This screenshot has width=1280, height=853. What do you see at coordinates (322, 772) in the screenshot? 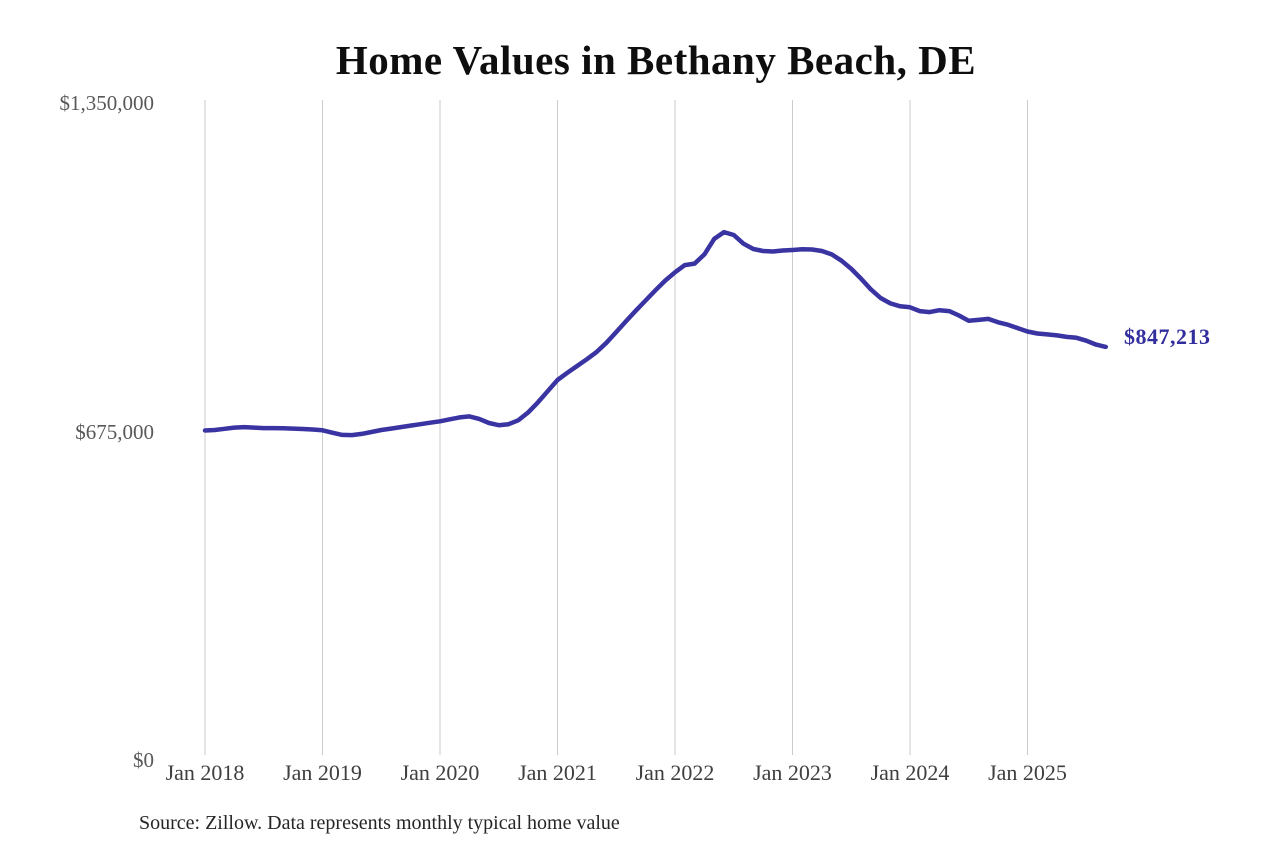
I see `x-tick-label-jan-2019: Jan 2019` at bounding box center [322, 772].